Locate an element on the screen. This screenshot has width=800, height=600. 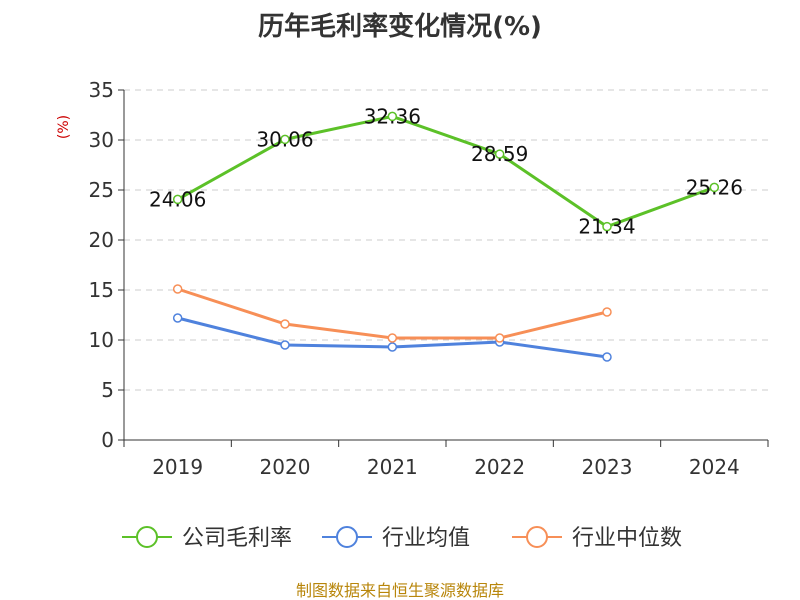
legend-label: 行业中位数 is located at coordinates (627, 538).